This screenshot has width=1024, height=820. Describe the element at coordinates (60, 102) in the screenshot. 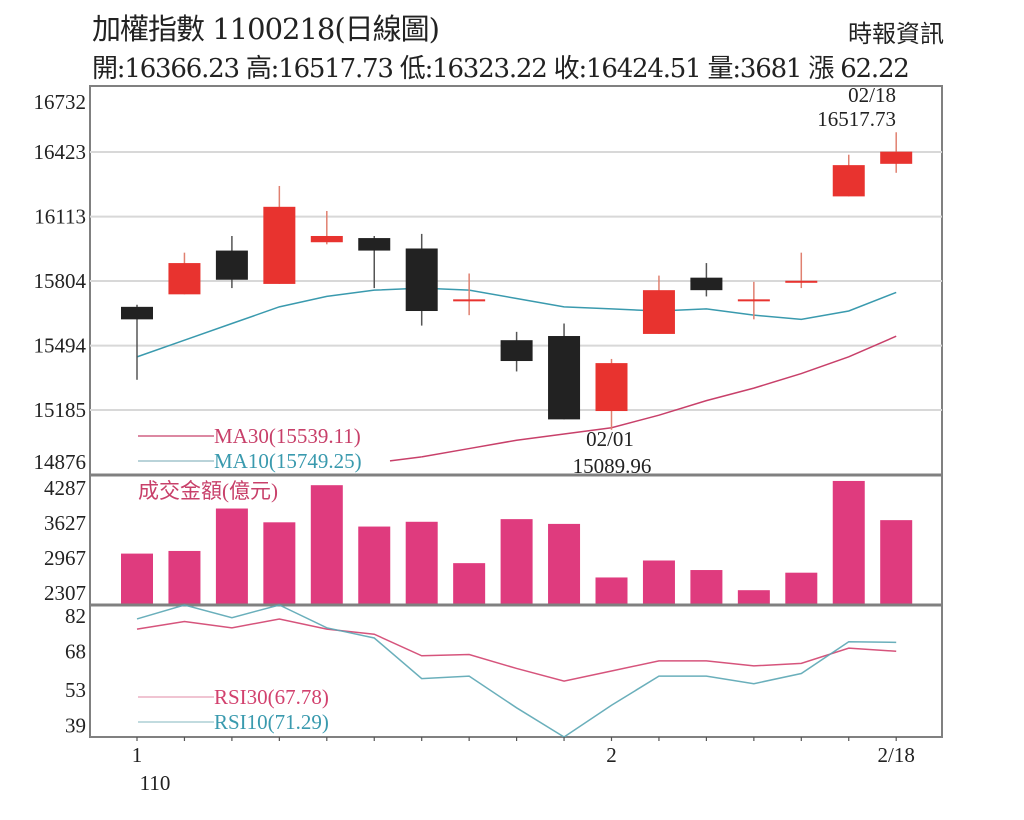

I see `price-tick-label: 16732` at that location.